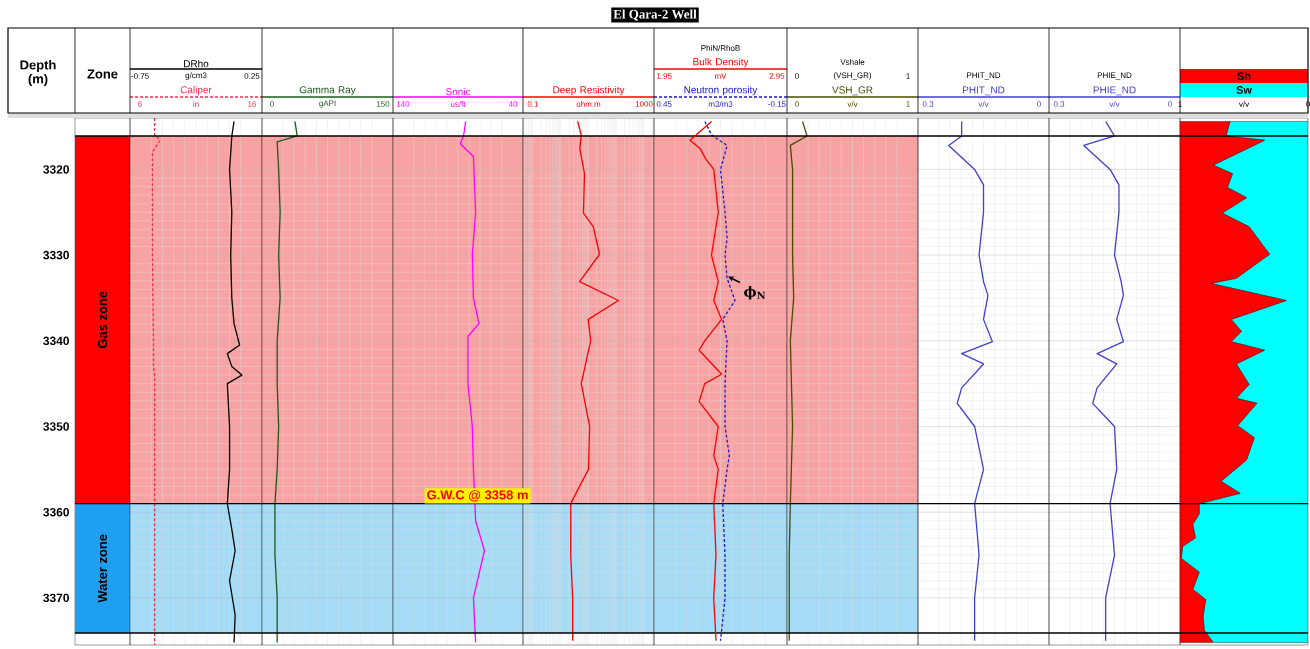 Image resolution: width=1310 pixels, height=649 pixels. I want to click on text: DRho, so click(196, 63).